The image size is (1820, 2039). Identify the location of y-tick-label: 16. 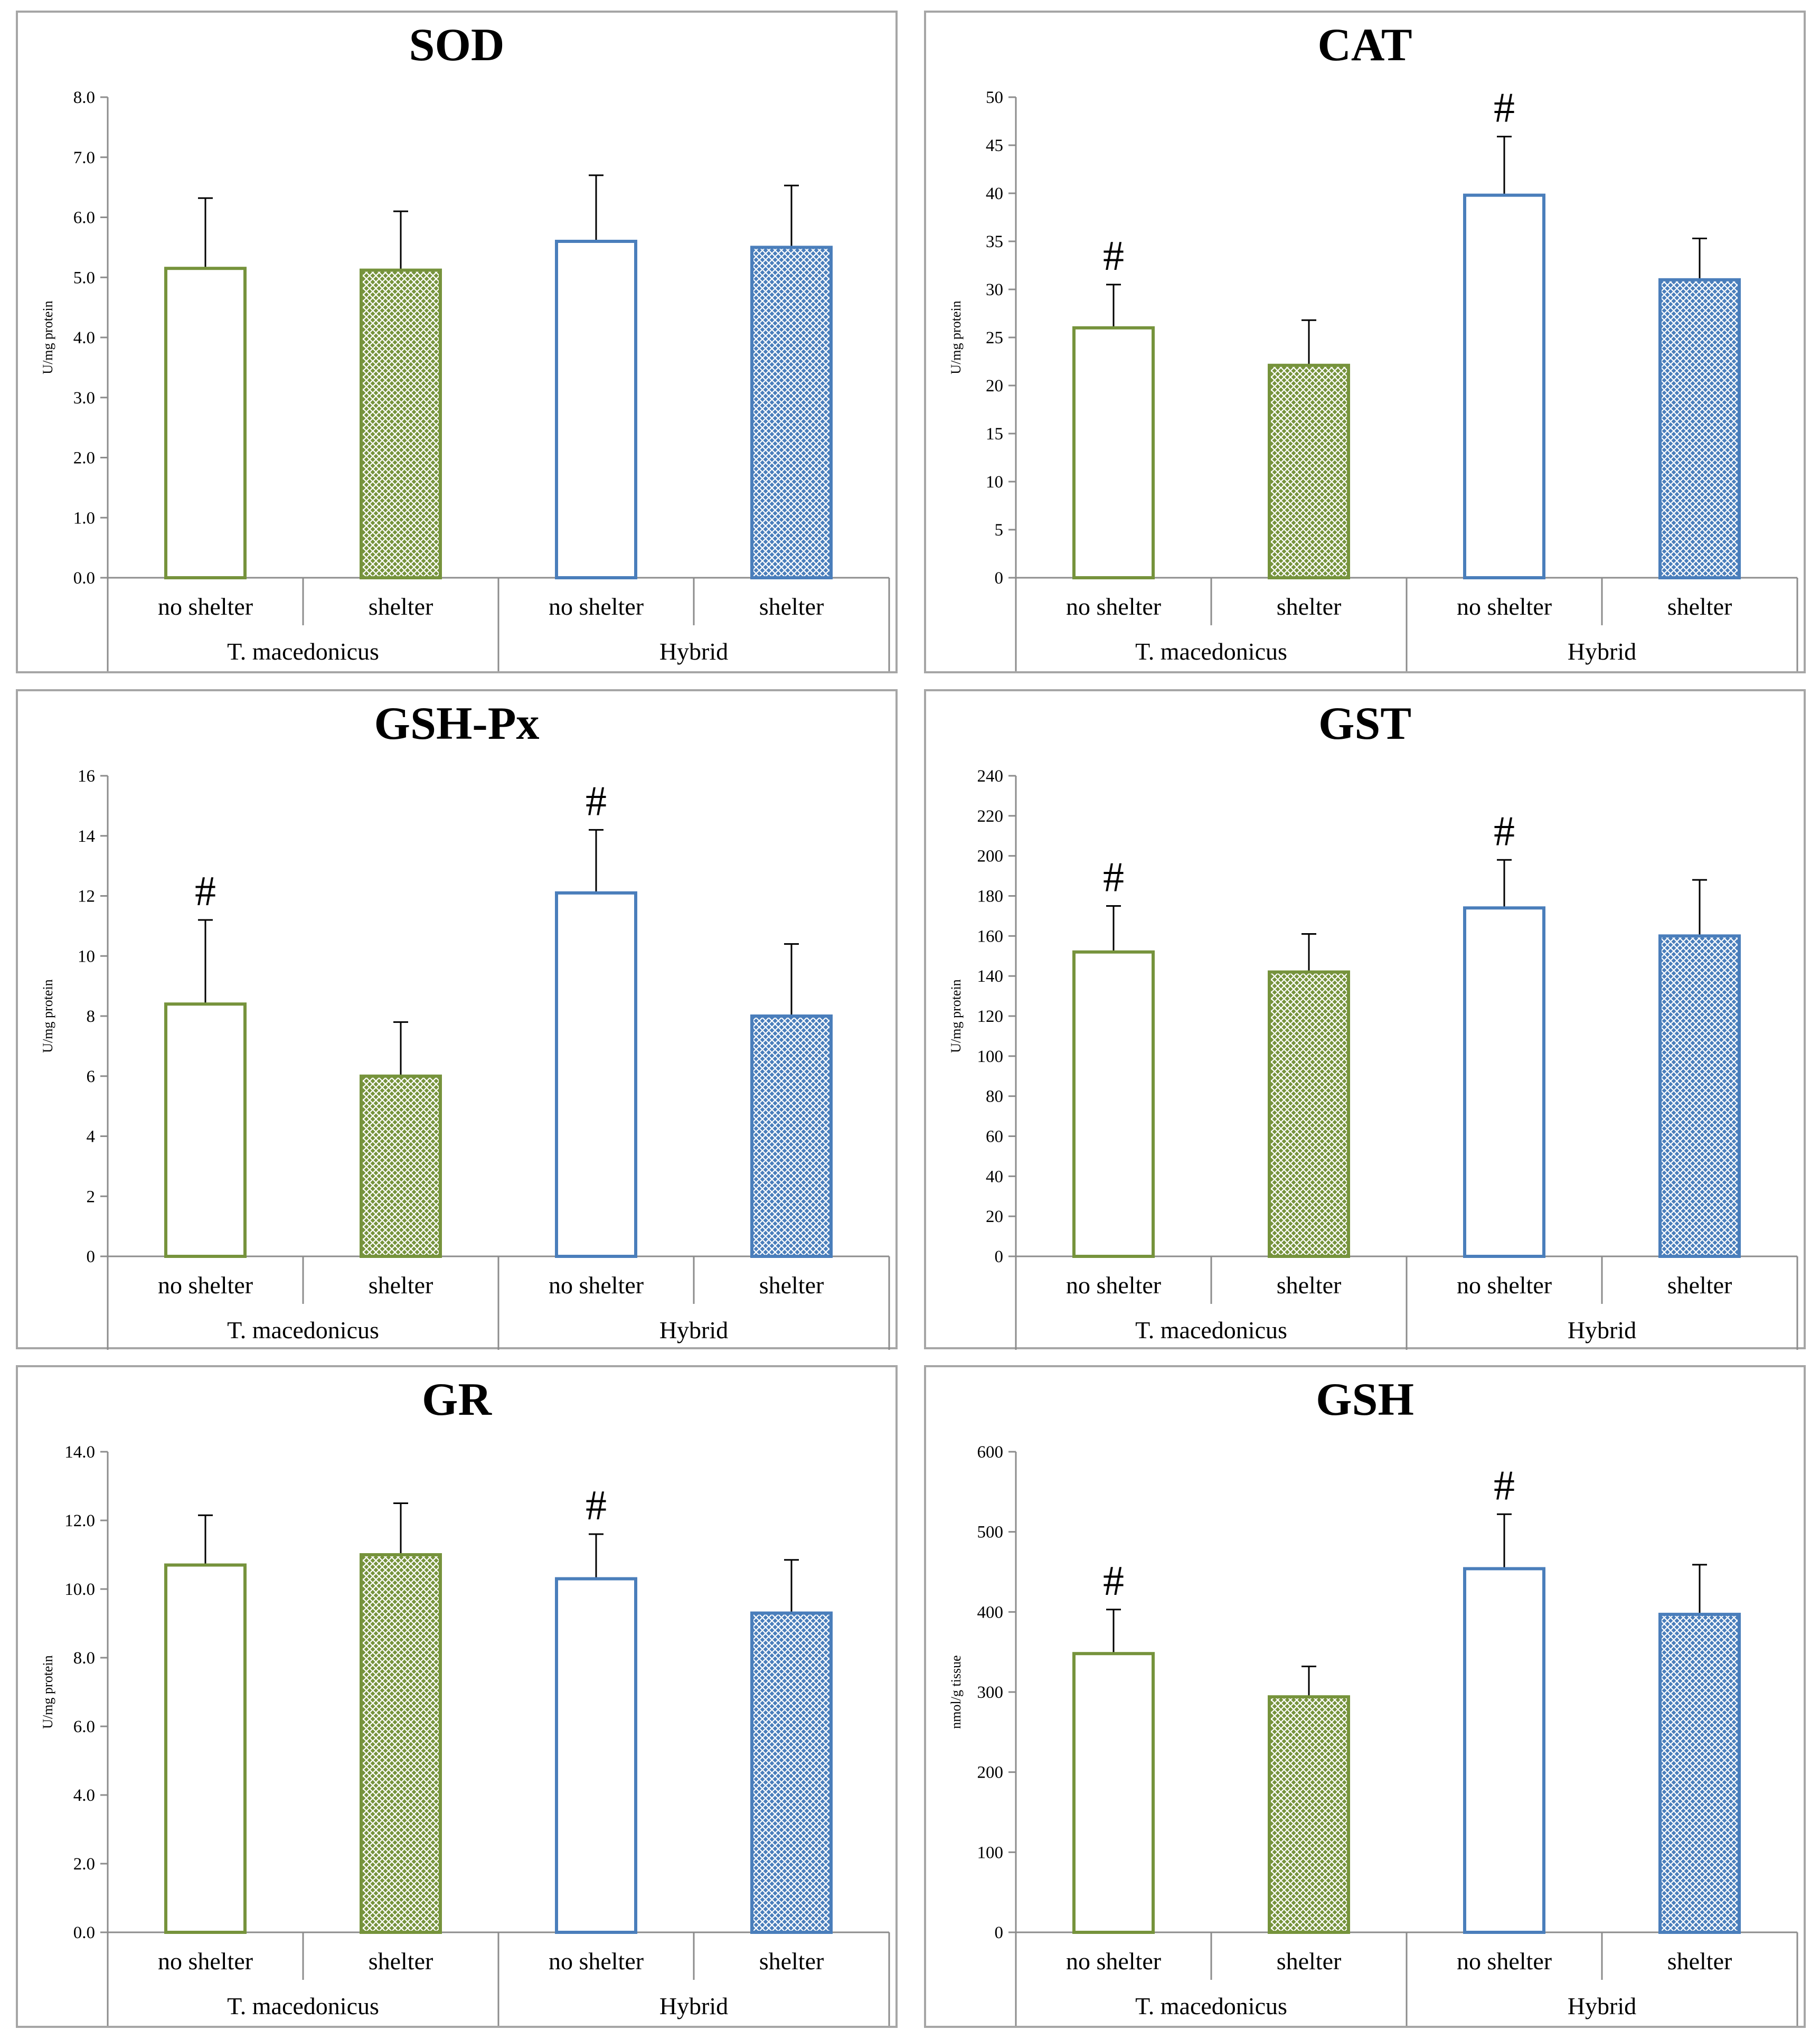
(86, 776).